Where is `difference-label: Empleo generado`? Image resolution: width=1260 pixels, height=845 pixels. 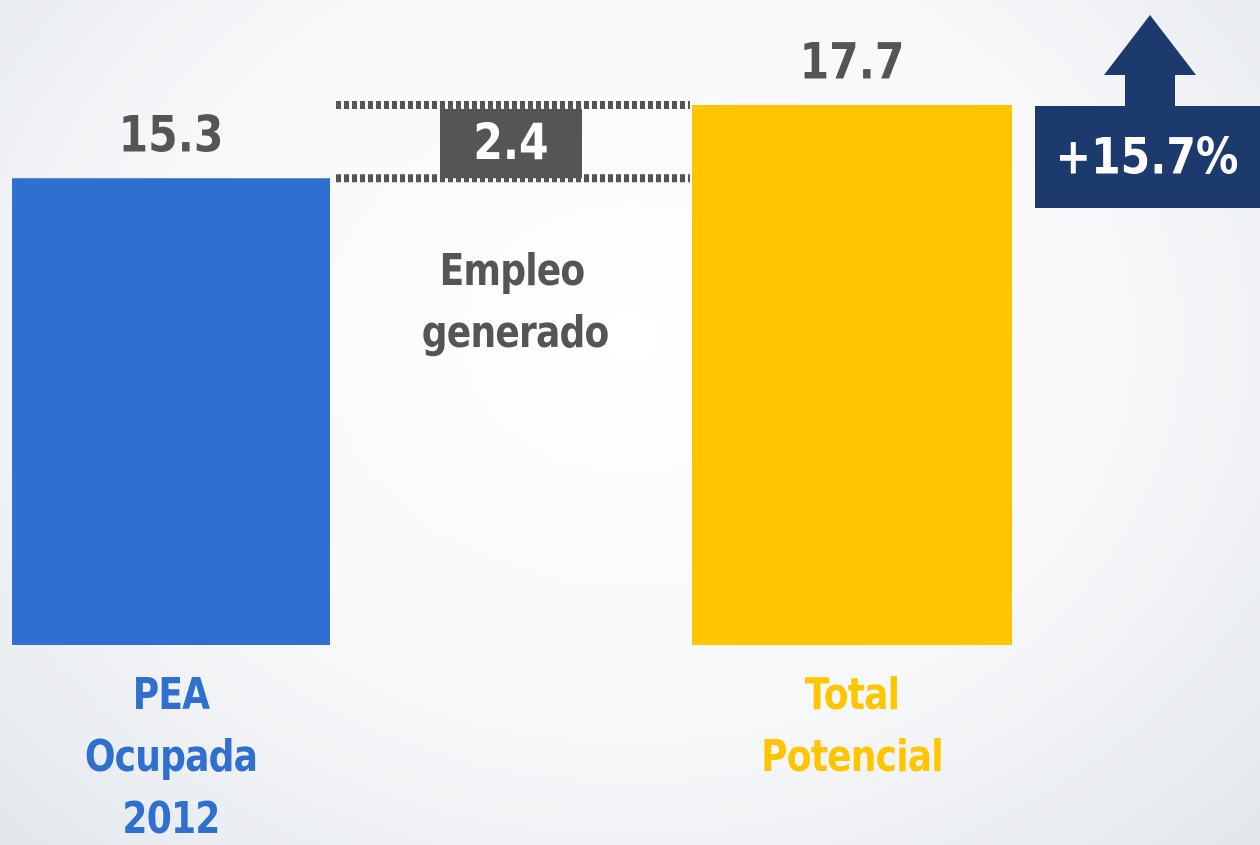 difference-label: Empleo generado is located at coordinates (515, 301).